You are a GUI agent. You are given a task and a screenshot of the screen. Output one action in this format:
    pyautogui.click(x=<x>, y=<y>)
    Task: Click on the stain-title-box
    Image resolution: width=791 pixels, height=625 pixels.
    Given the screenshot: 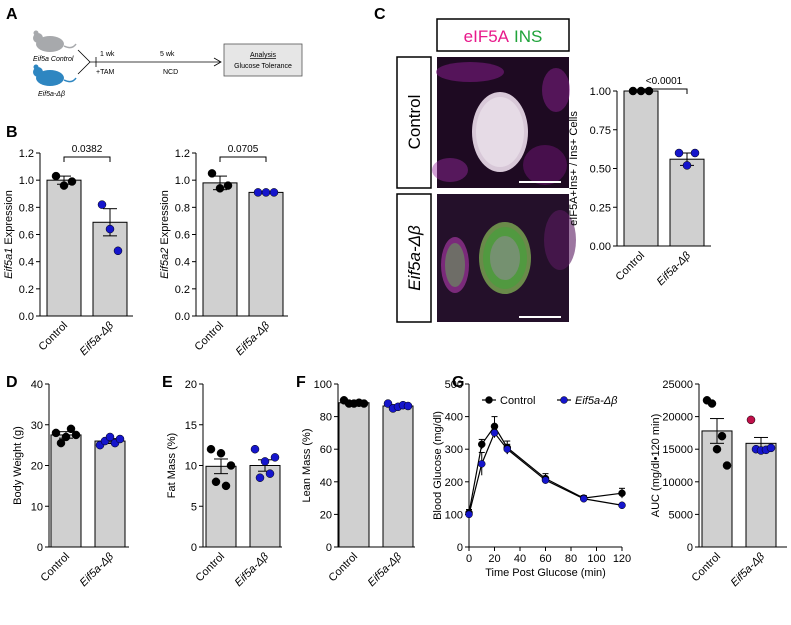 What is the action you would take?
    pyautogui.click(x=503, y=35)
    